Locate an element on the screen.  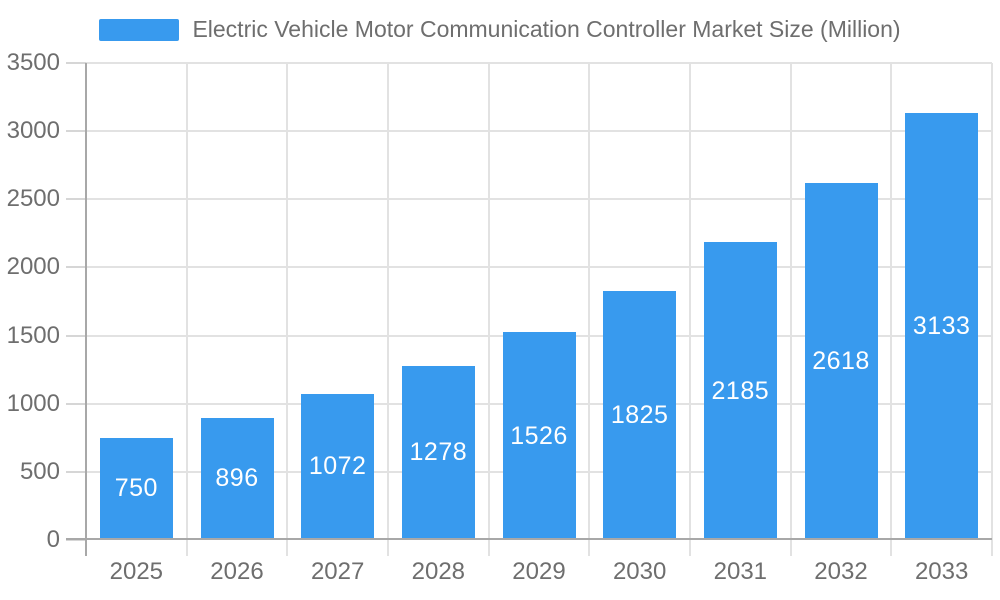
x-axis-labels: 2025 2026 2027 2028 2029 2030 2031 2032 2033 is located at coordinates (539, 573).